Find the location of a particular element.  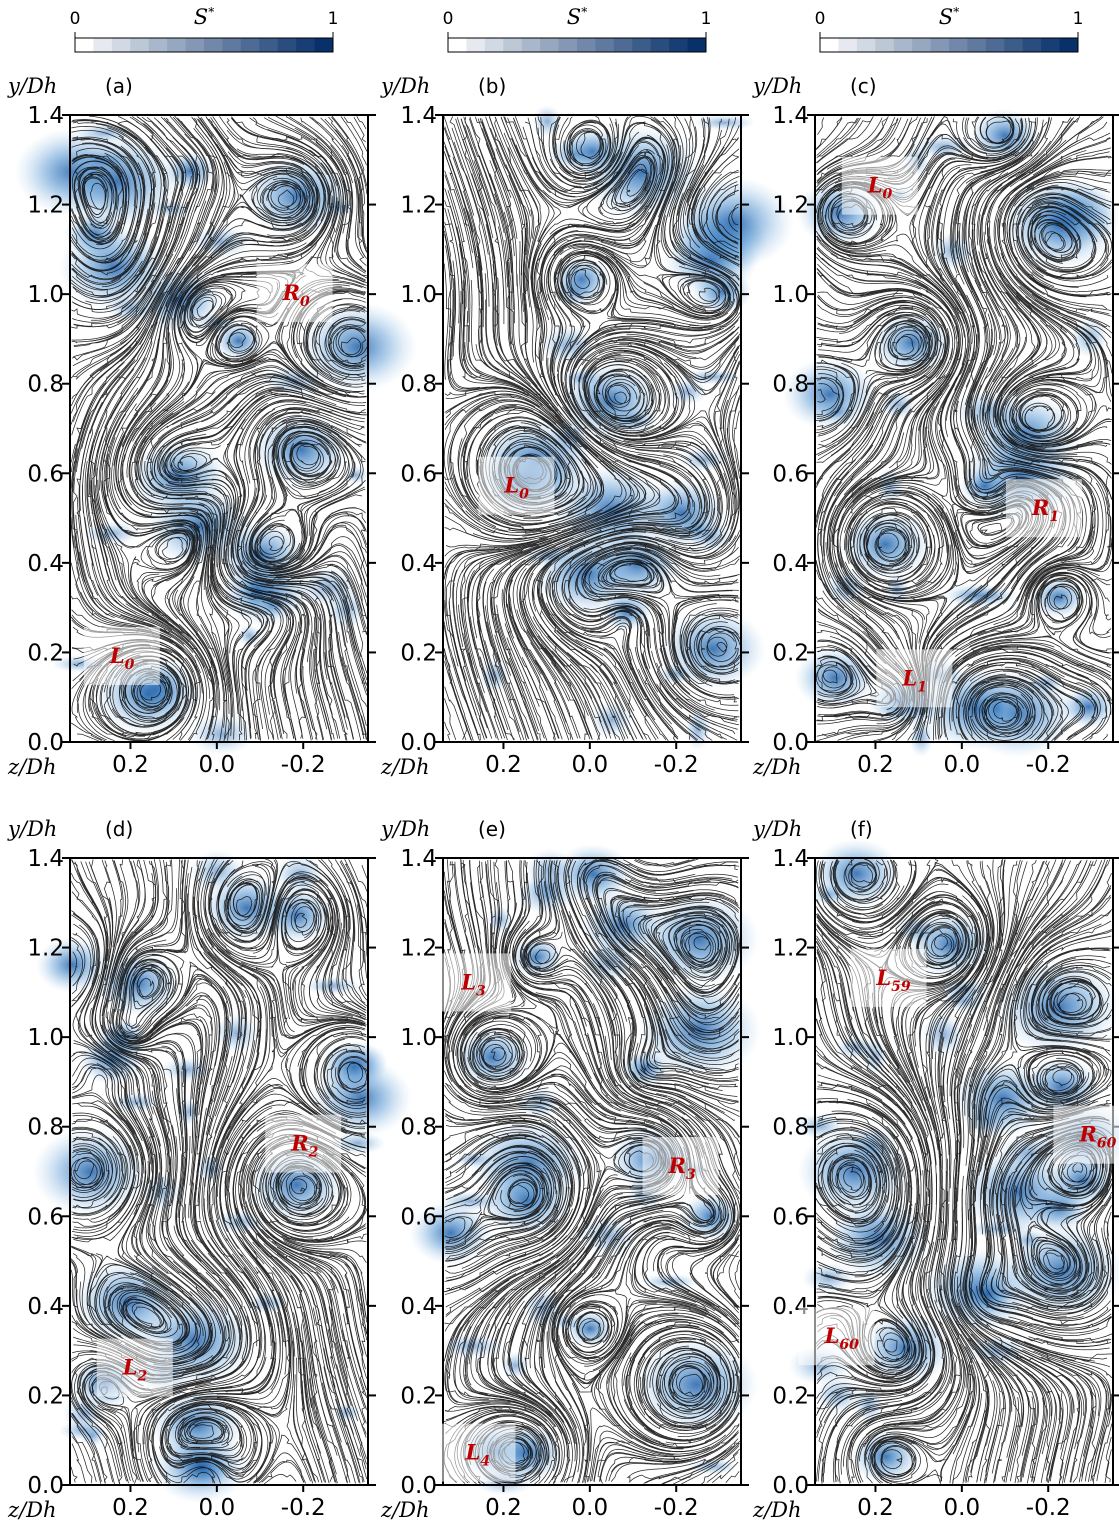

y-axis-label: y/Dh is located at coordinates (405, 829).